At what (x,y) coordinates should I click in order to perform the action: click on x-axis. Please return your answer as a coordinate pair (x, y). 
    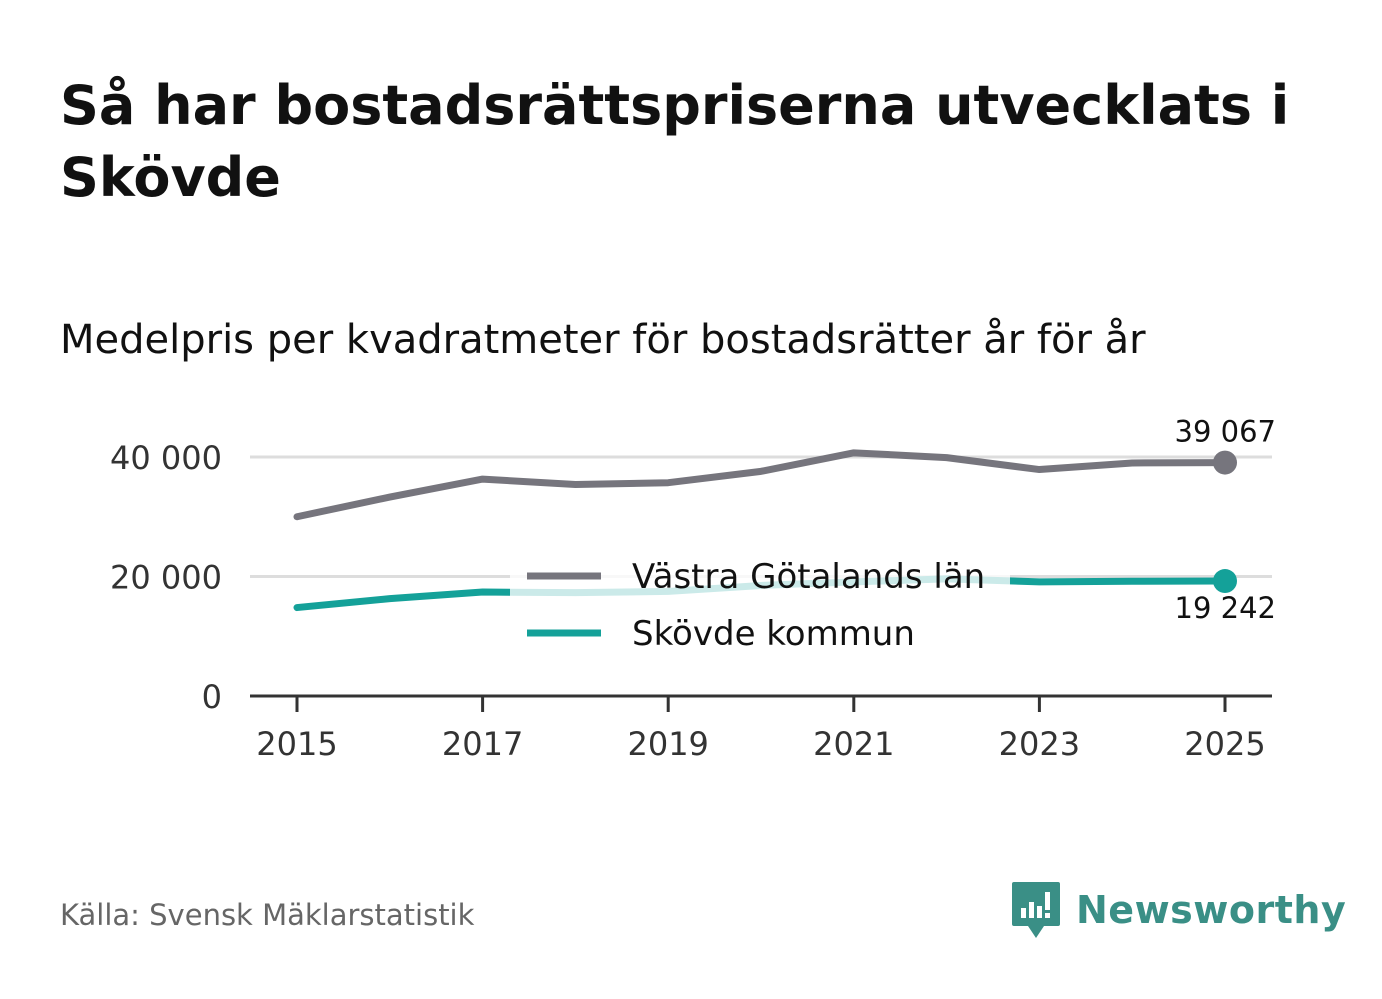
    Looking at the image, I should click on (761, 703).